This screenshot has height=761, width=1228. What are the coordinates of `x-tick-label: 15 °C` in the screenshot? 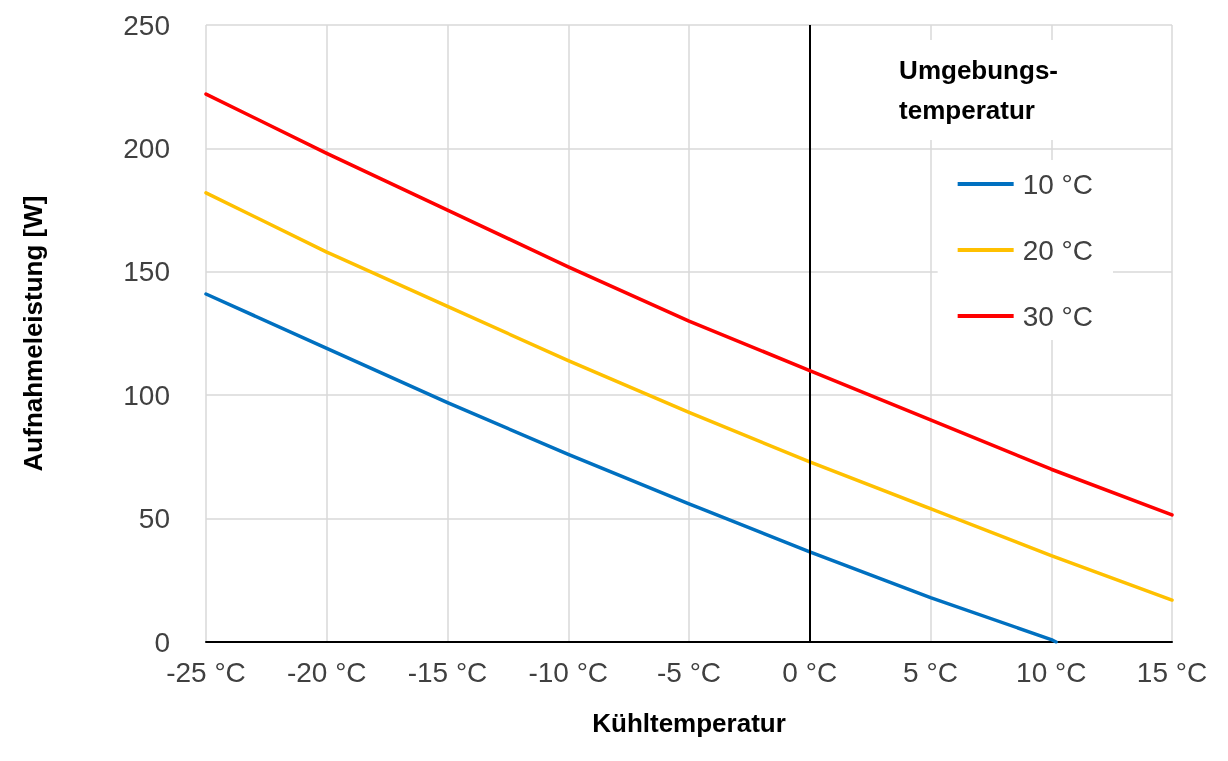 It's located at (1172, 672).